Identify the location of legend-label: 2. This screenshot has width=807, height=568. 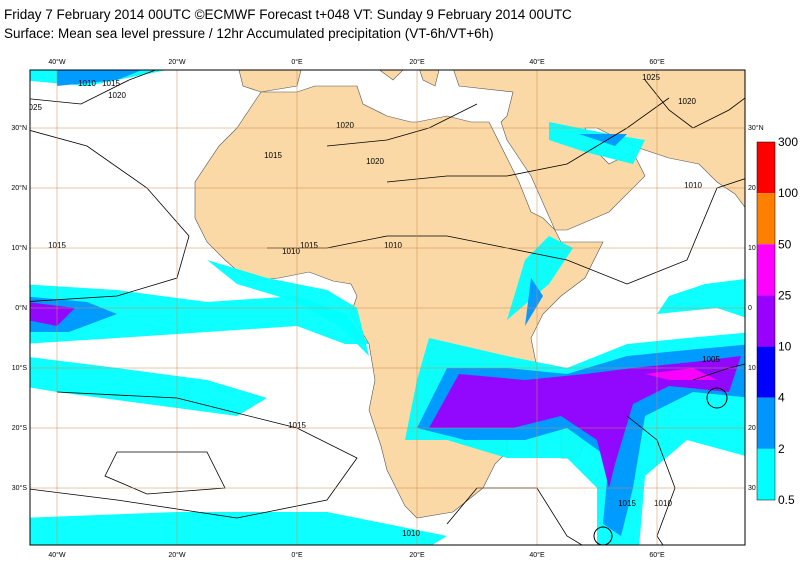
(781, 449).